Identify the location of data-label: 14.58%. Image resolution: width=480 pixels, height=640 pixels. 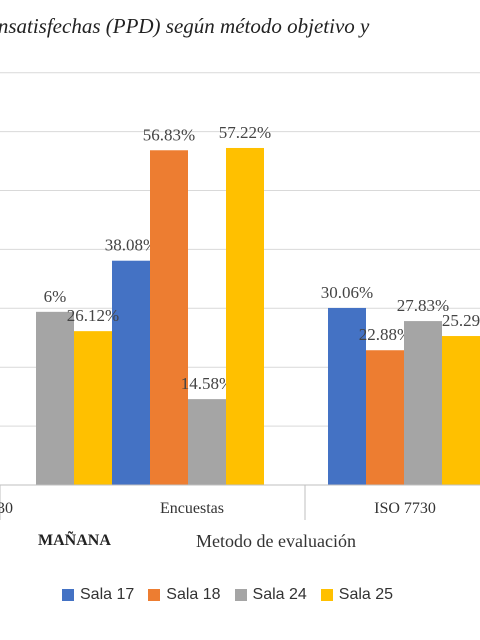
(207, 383).